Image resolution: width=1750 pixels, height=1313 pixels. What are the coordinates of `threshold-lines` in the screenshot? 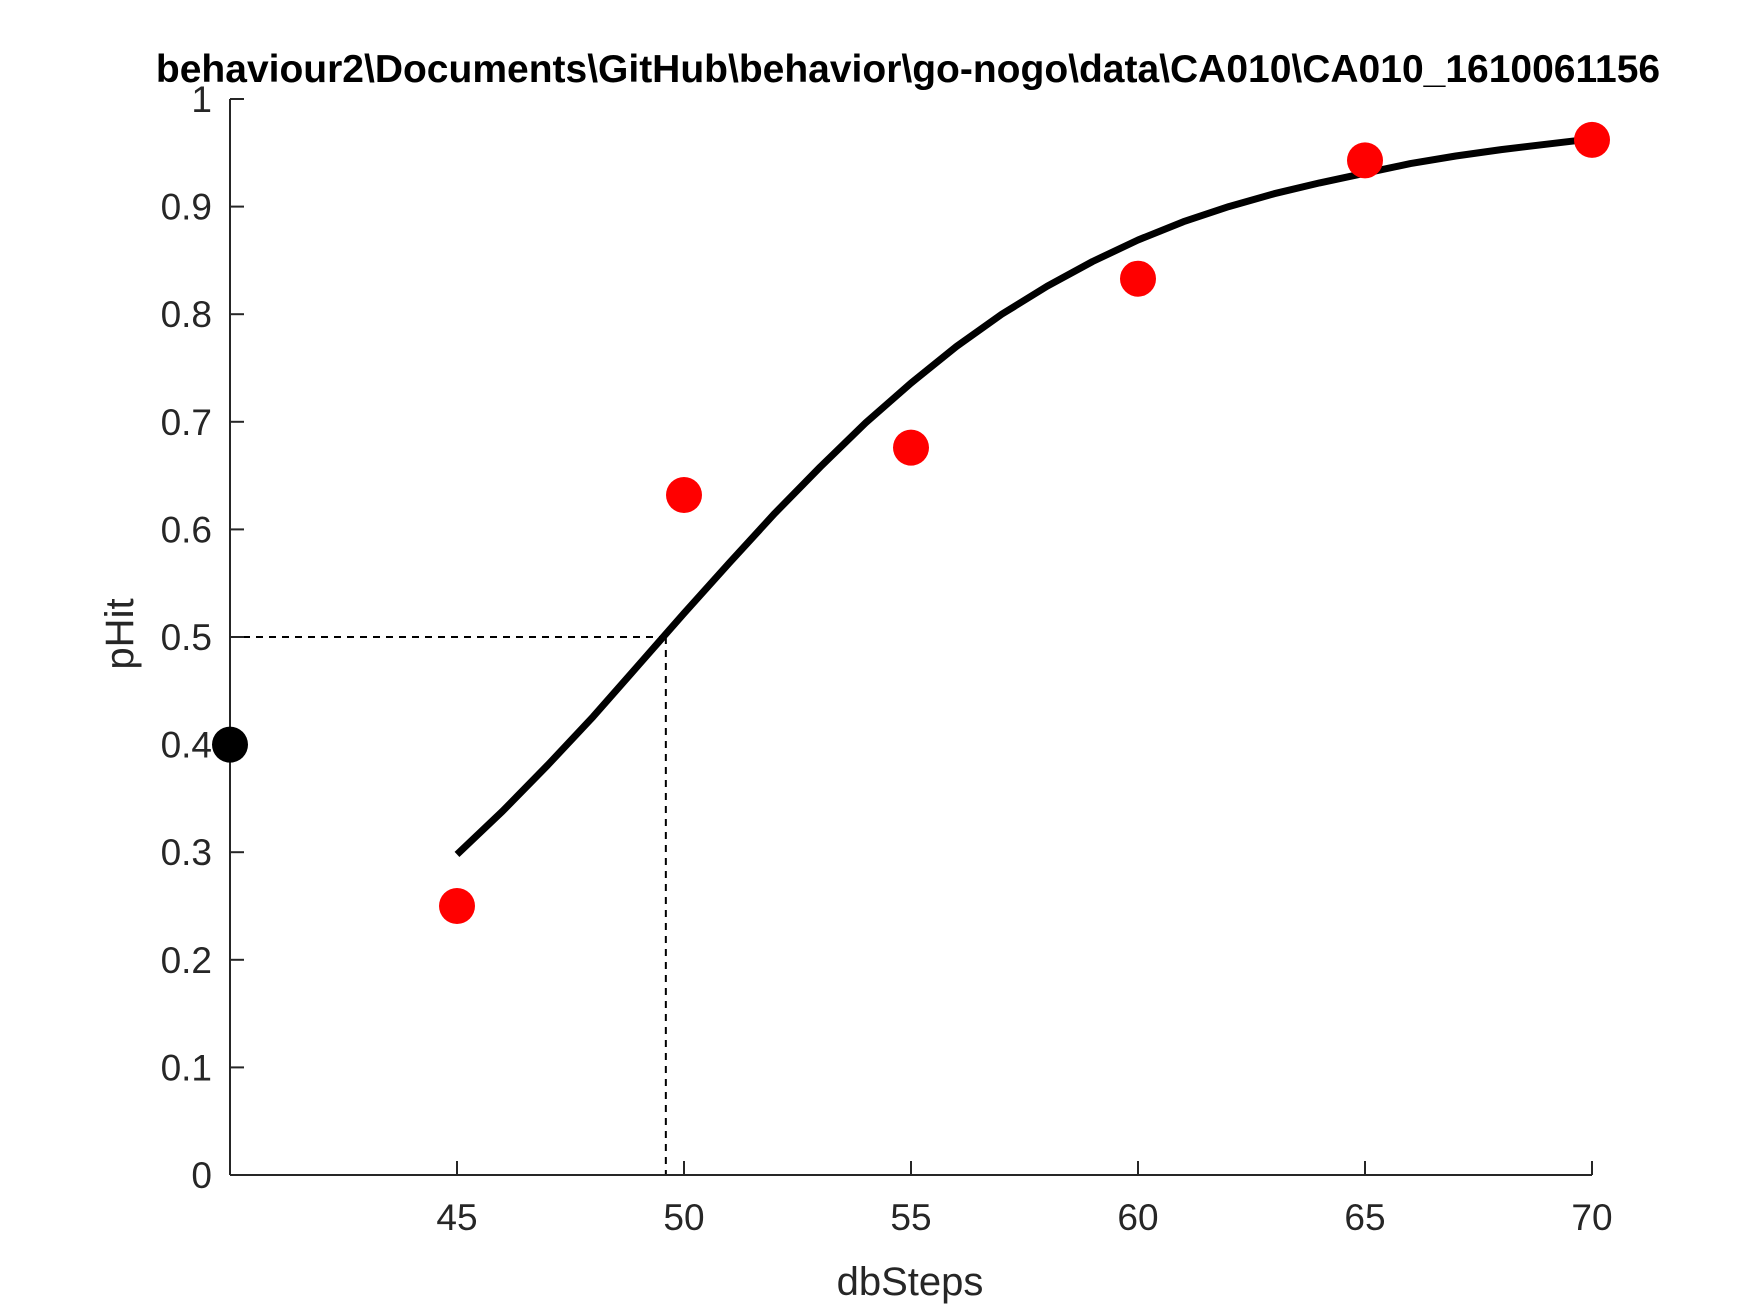 It's located at (448, 905).